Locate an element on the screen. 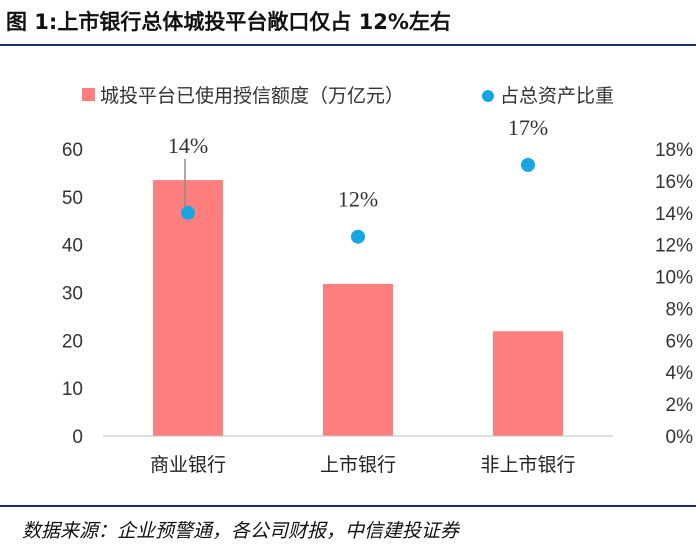 This screenshot has height=555, width=696. figure-title: 图 1:上市银行总体城投平台敞口仅占 12%左右 is located at coordinates (228, 22).